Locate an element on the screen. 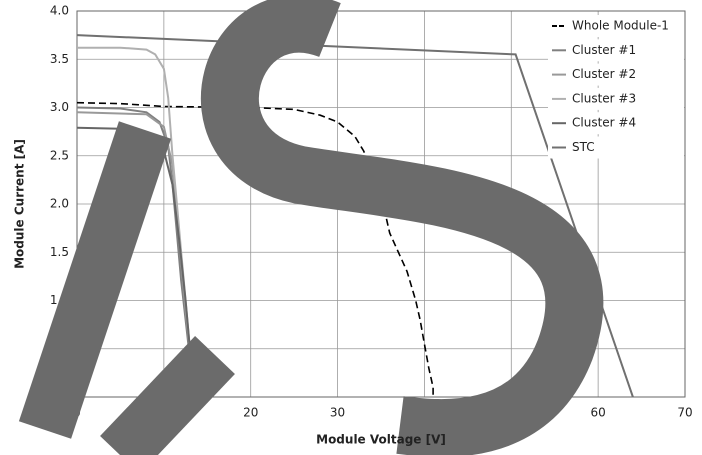 The height and width of the screenshot is (455, 702). watermark-slash is located at coordinates (167, 395).